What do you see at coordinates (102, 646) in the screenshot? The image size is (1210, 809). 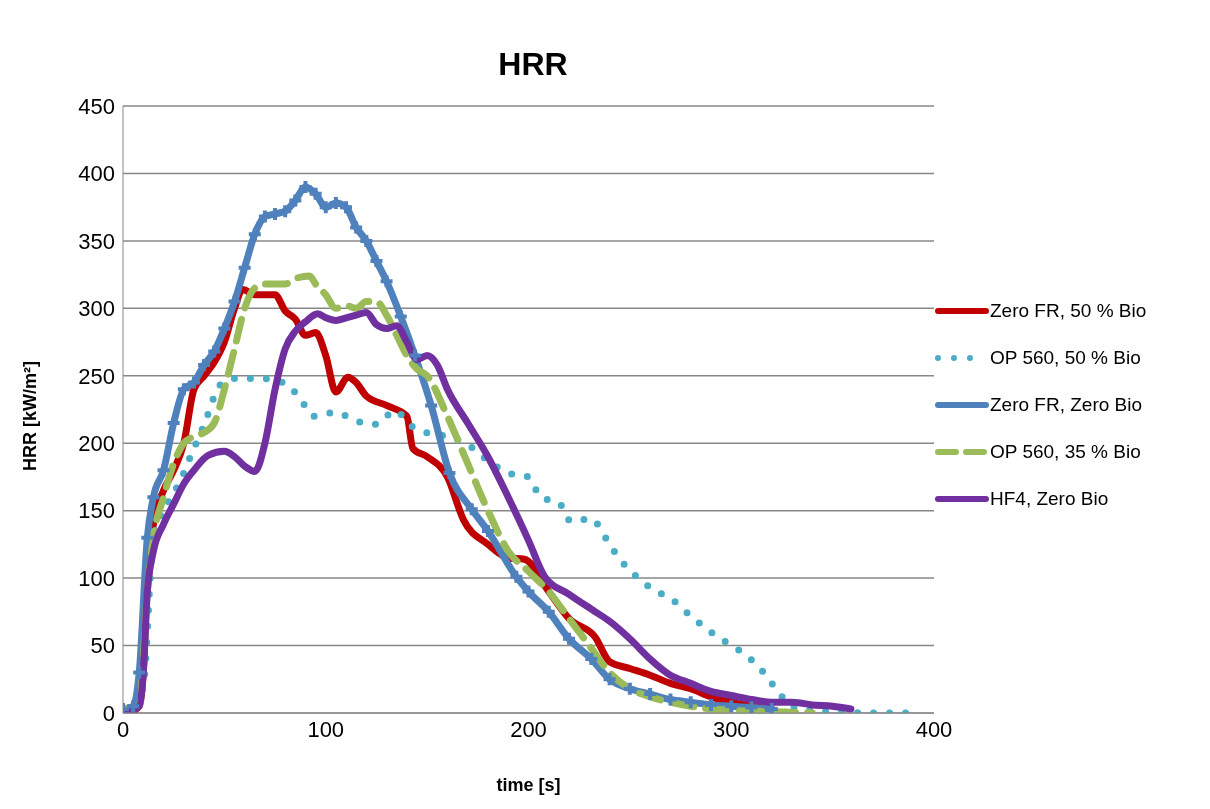 I see `y-tick-label: 50` at bounding box center [102, 646].